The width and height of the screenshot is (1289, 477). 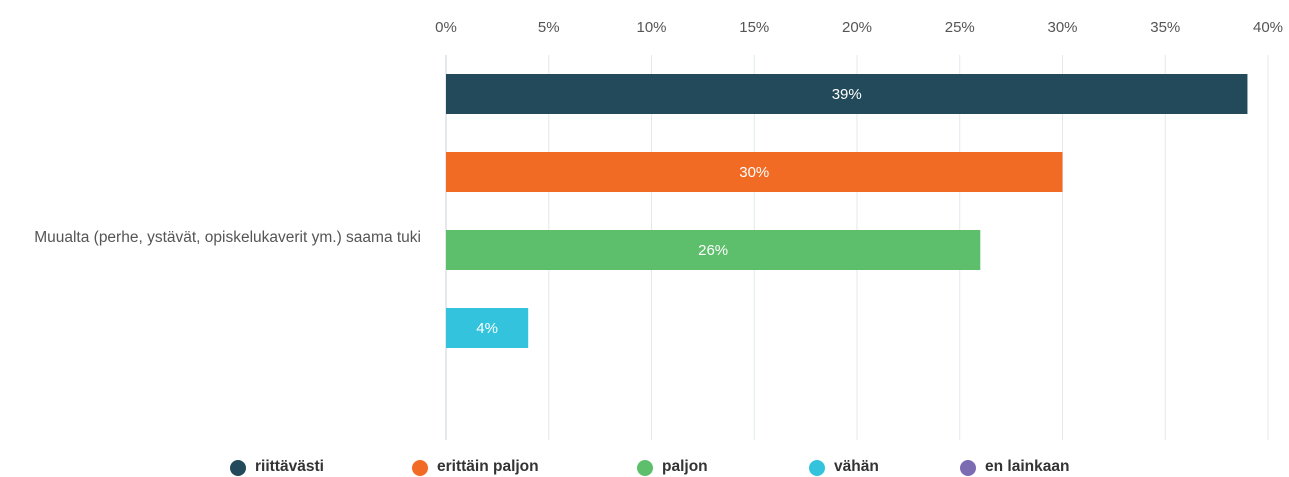 What do you see at coordinates (856, 466) in the screenshot?
I see `legend-label: vähän` at bounding box center [856, 466].